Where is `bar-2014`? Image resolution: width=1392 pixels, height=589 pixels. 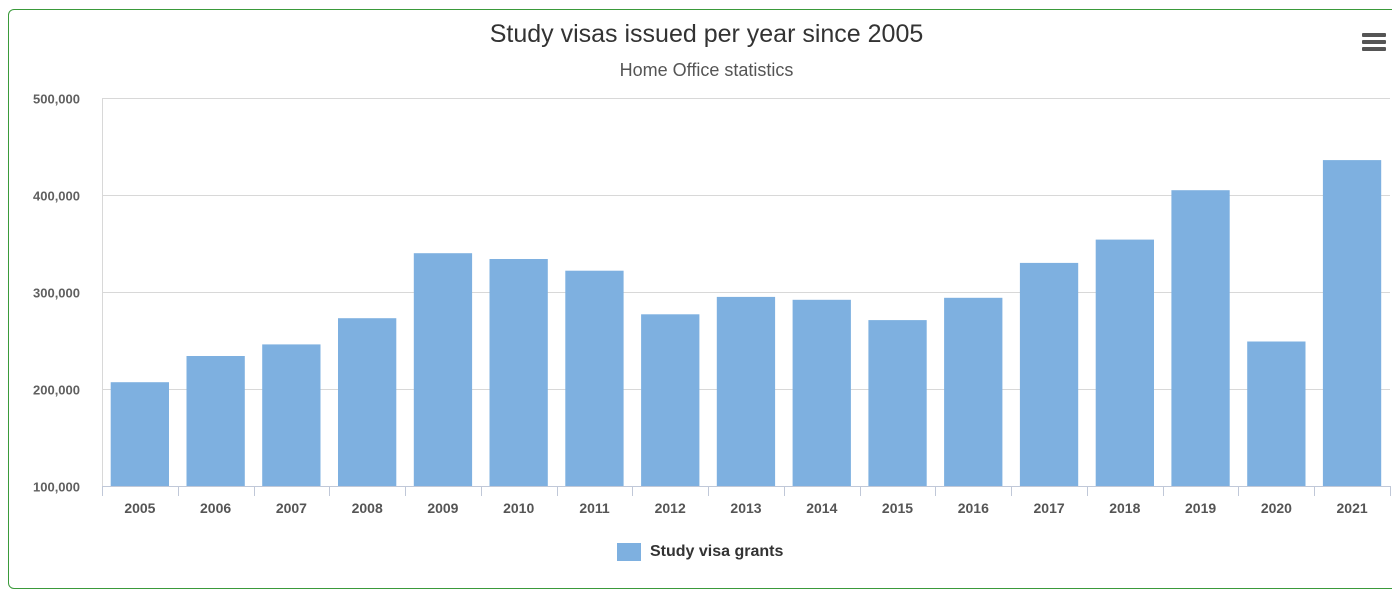
bar-2014 is located at coordinates (821, 392).